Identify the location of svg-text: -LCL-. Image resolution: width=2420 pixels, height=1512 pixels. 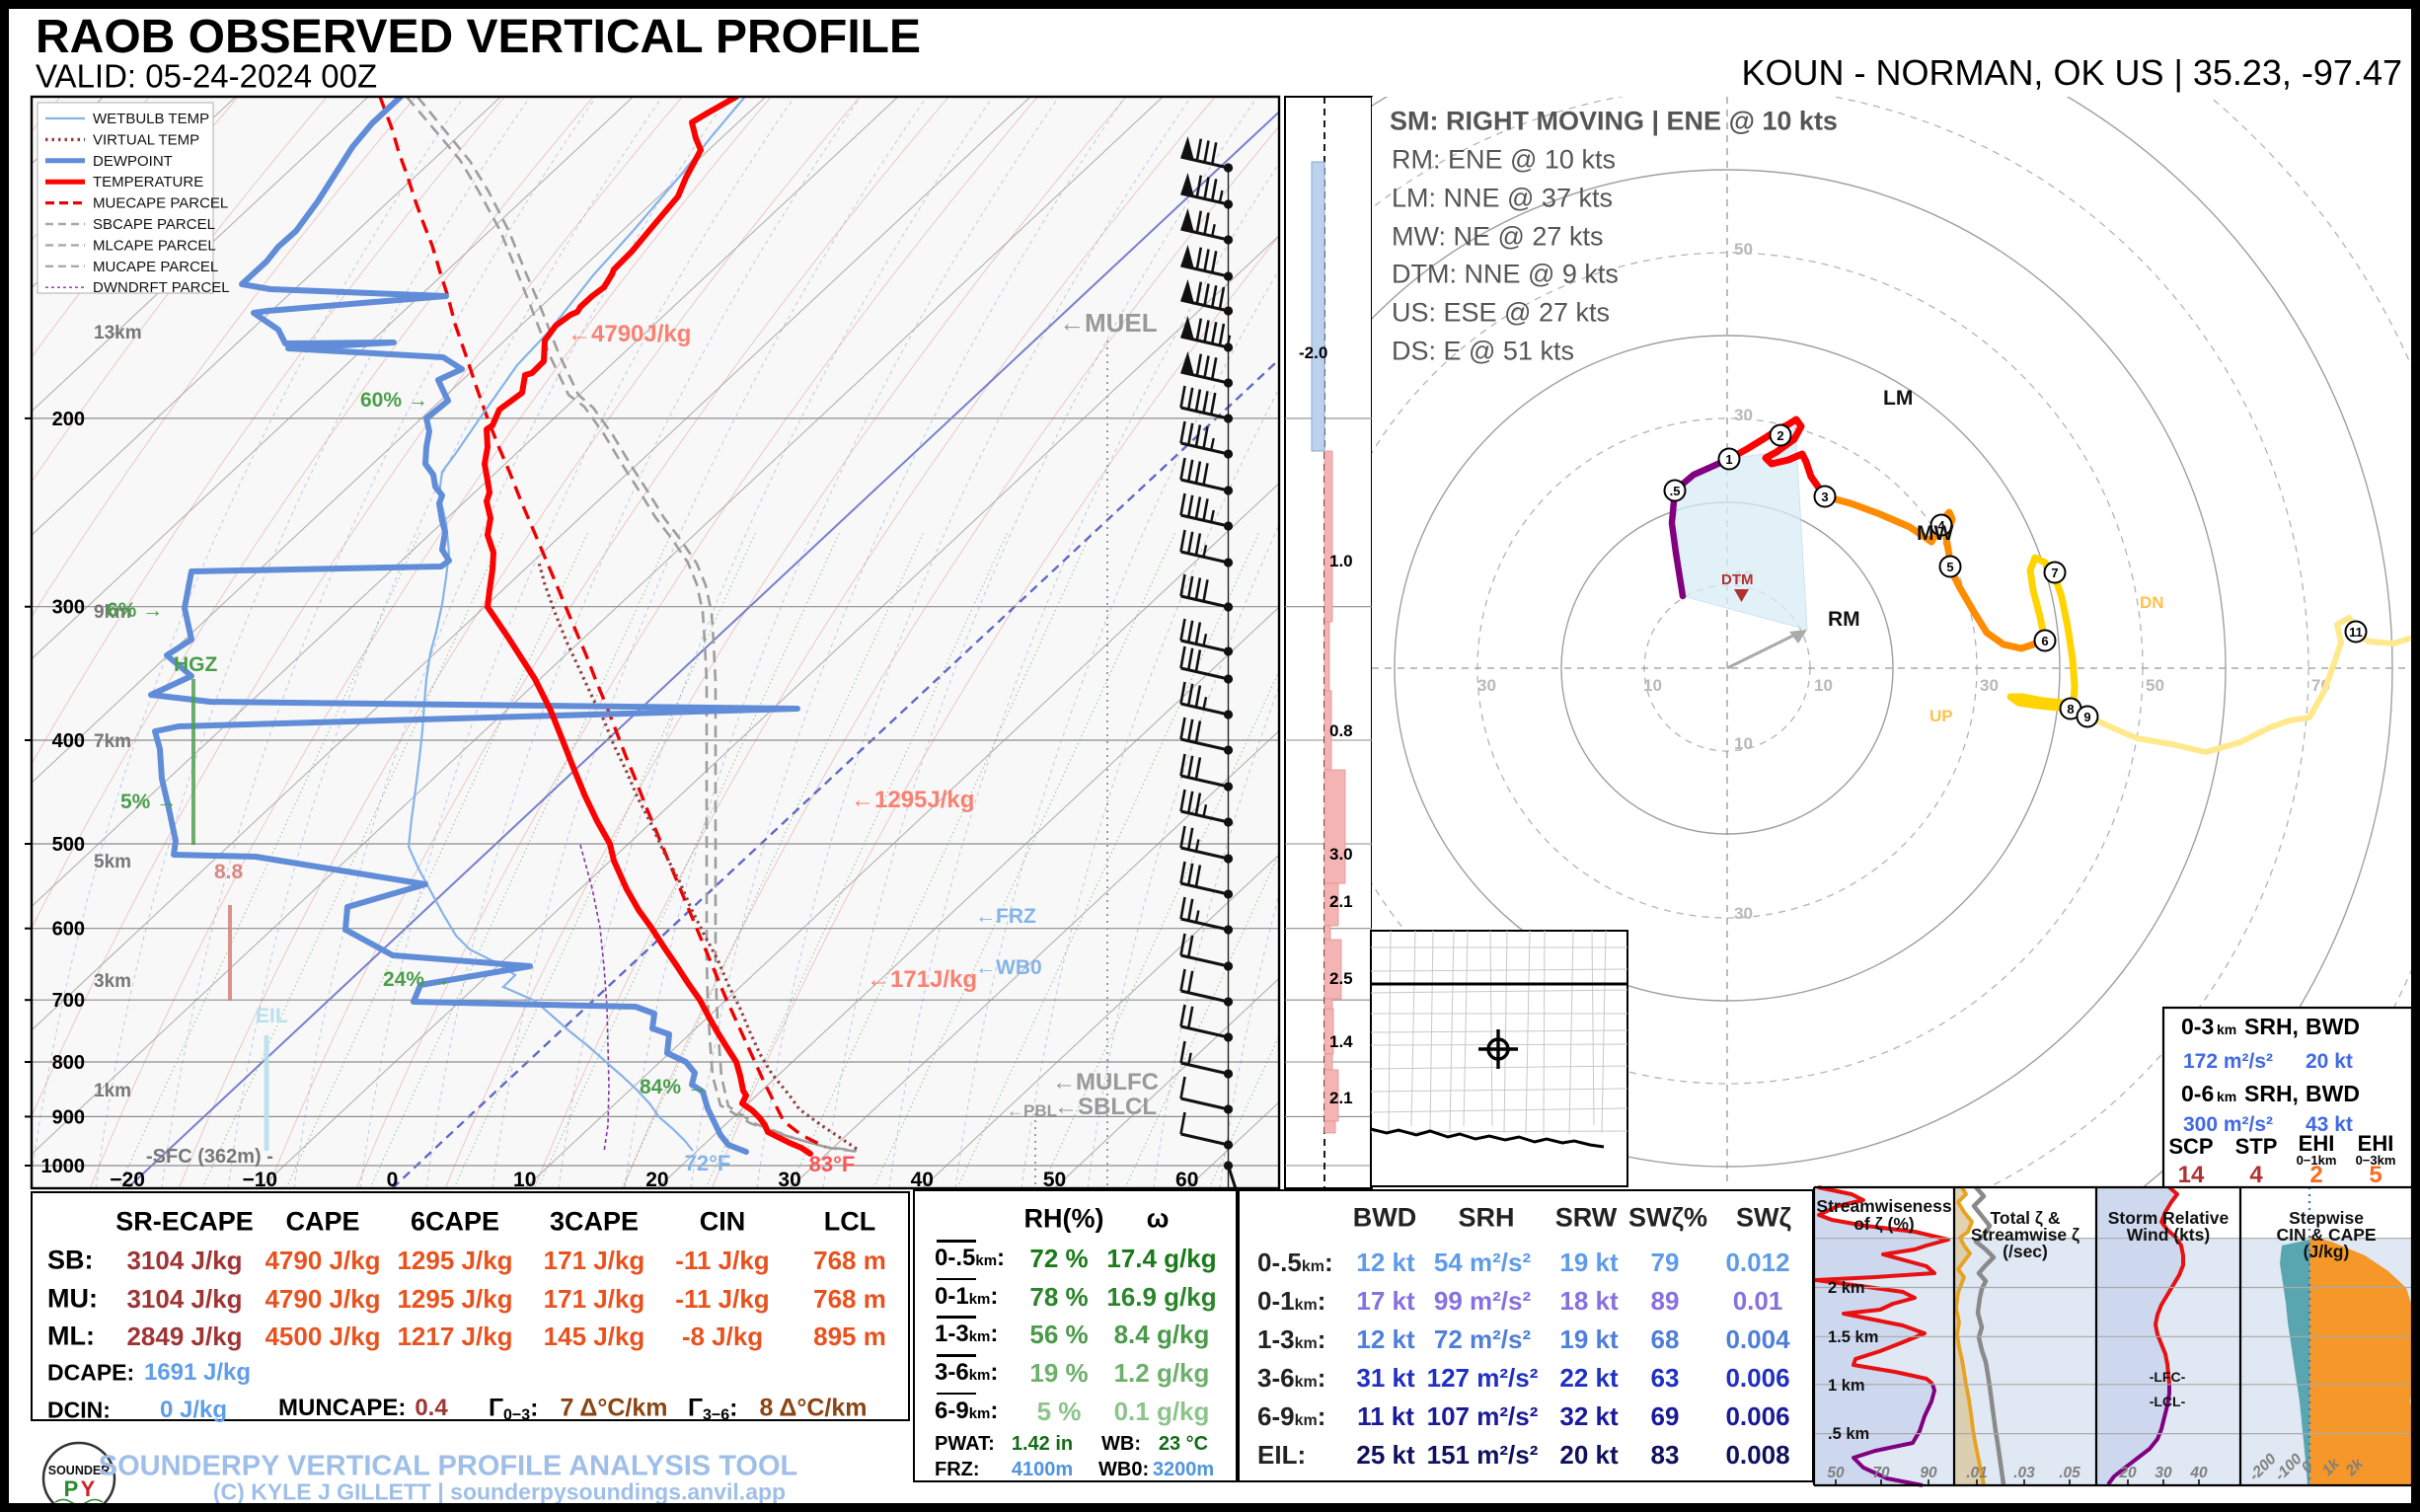
(2168, 1402).